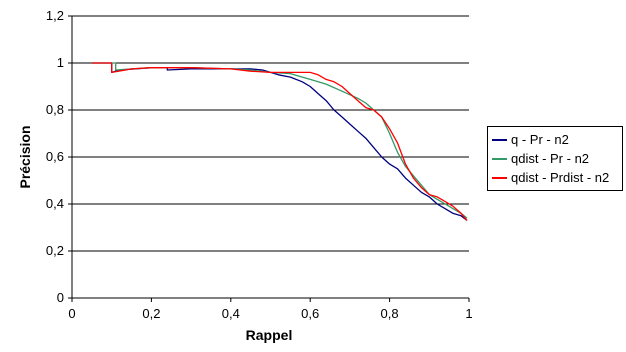 Image resolution: width=626 pixels, height=352 pixels. I want to click on y-tick-label: 1, so click(60, 62).